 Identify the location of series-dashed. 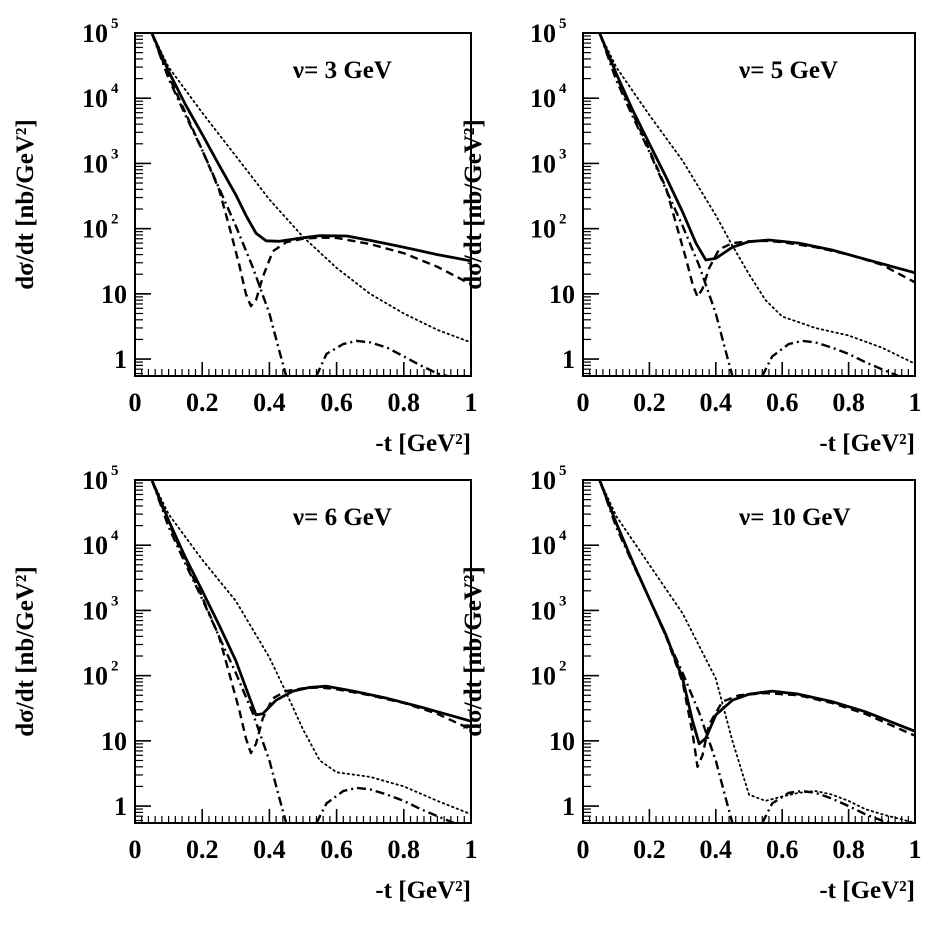
(756, 624).